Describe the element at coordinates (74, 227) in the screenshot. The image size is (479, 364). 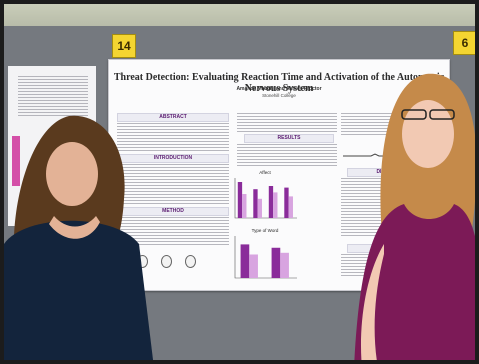
I see `left-presenter-neckline` at that location.